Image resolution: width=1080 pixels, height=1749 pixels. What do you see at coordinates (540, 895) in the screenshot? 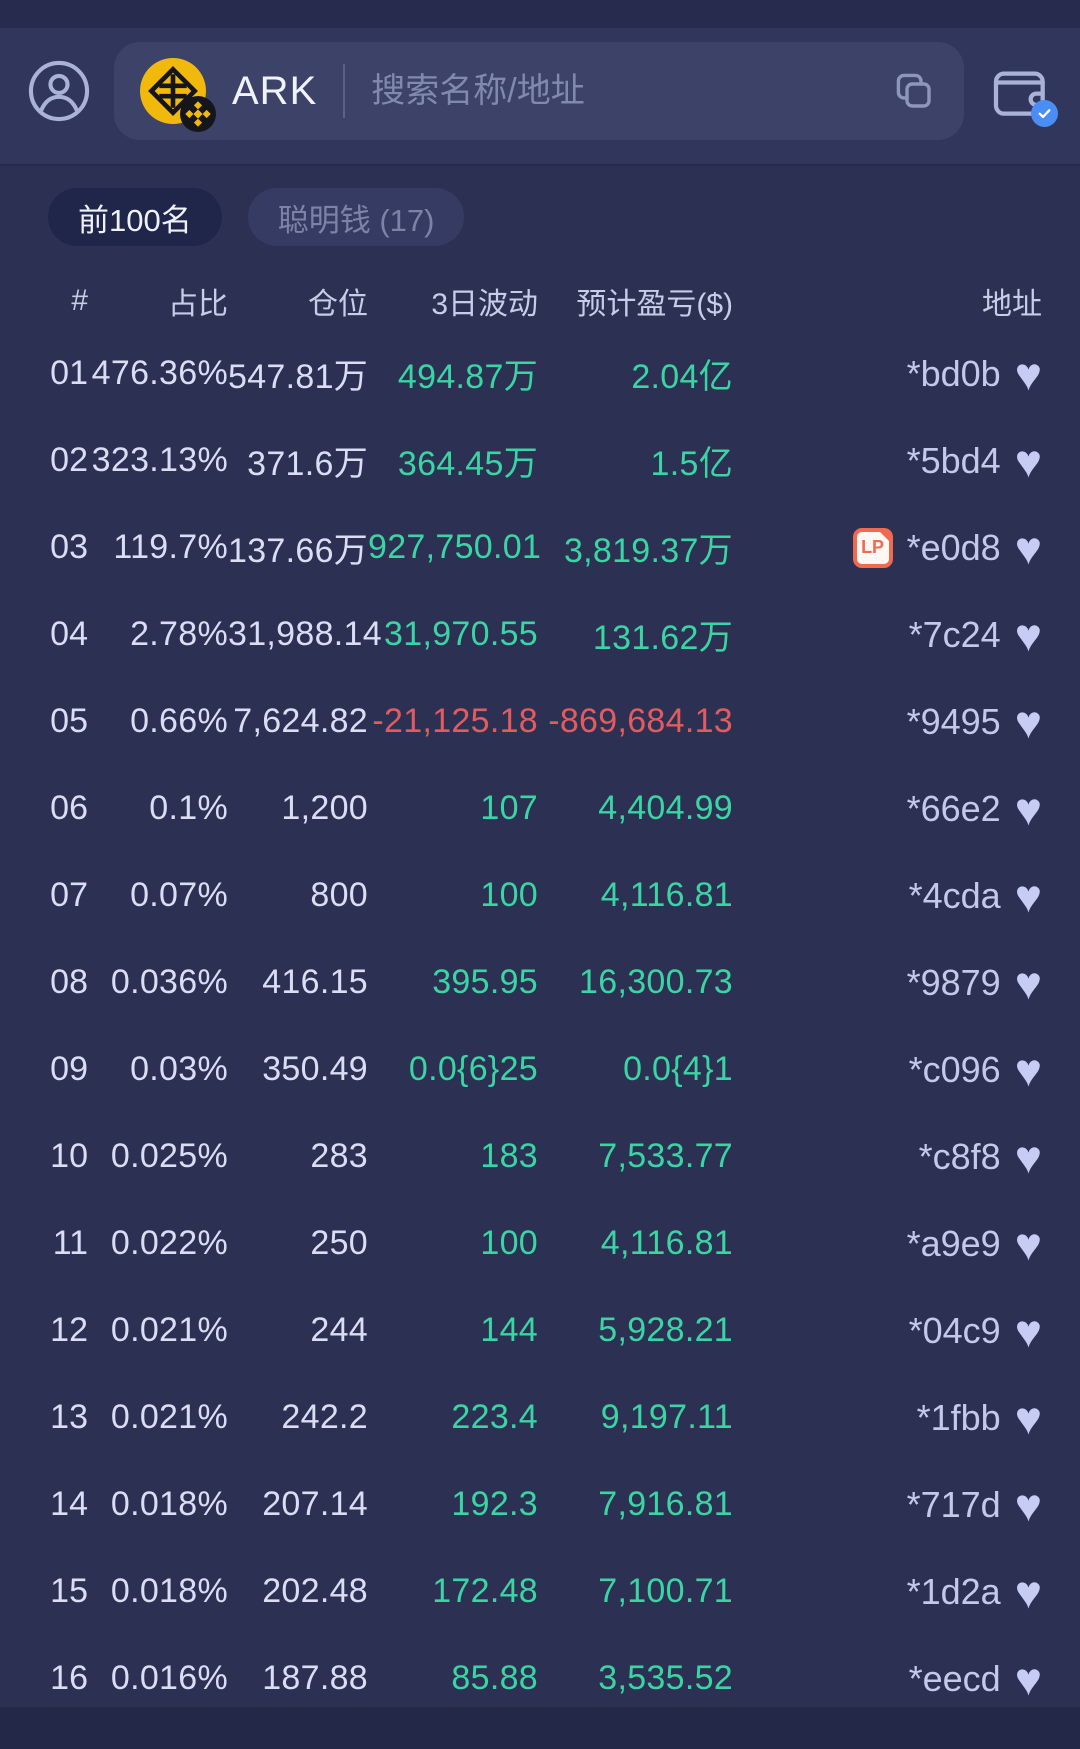
I see `table-row: 07 0.07% 800 100 4,116.81 *4cda ♥` at bounding box center [540, 895].